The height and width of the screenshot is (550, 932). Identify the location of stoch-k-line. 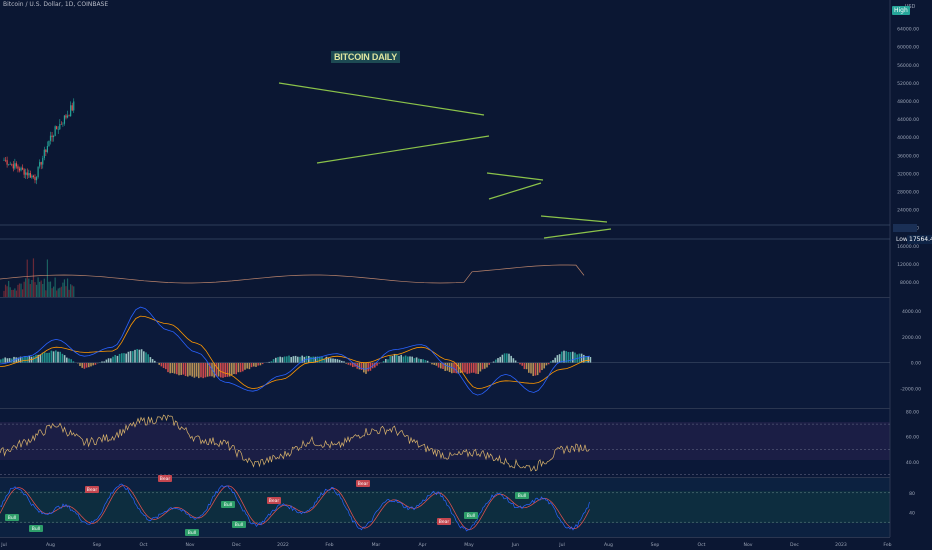
(295, 507).